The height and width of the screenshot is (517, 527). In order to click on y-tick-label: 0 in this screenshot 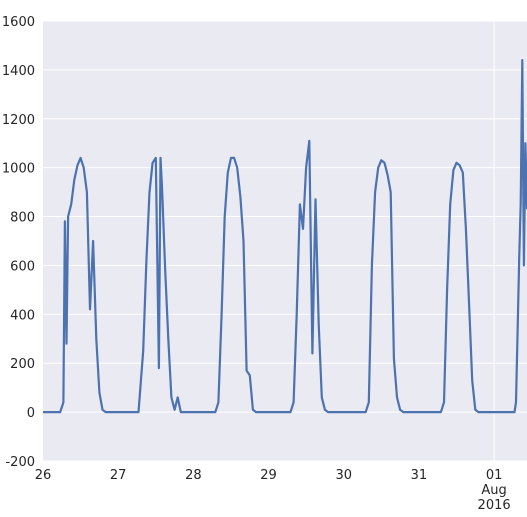, I will do `click(31, 413)`.